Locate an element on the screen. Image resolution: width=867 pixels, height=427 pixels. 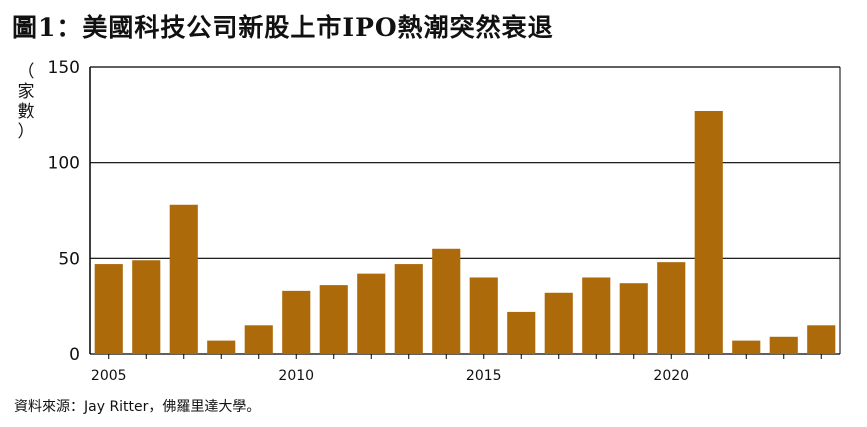
y-axis-label-char: 數 is located at coordinates (26, 112).